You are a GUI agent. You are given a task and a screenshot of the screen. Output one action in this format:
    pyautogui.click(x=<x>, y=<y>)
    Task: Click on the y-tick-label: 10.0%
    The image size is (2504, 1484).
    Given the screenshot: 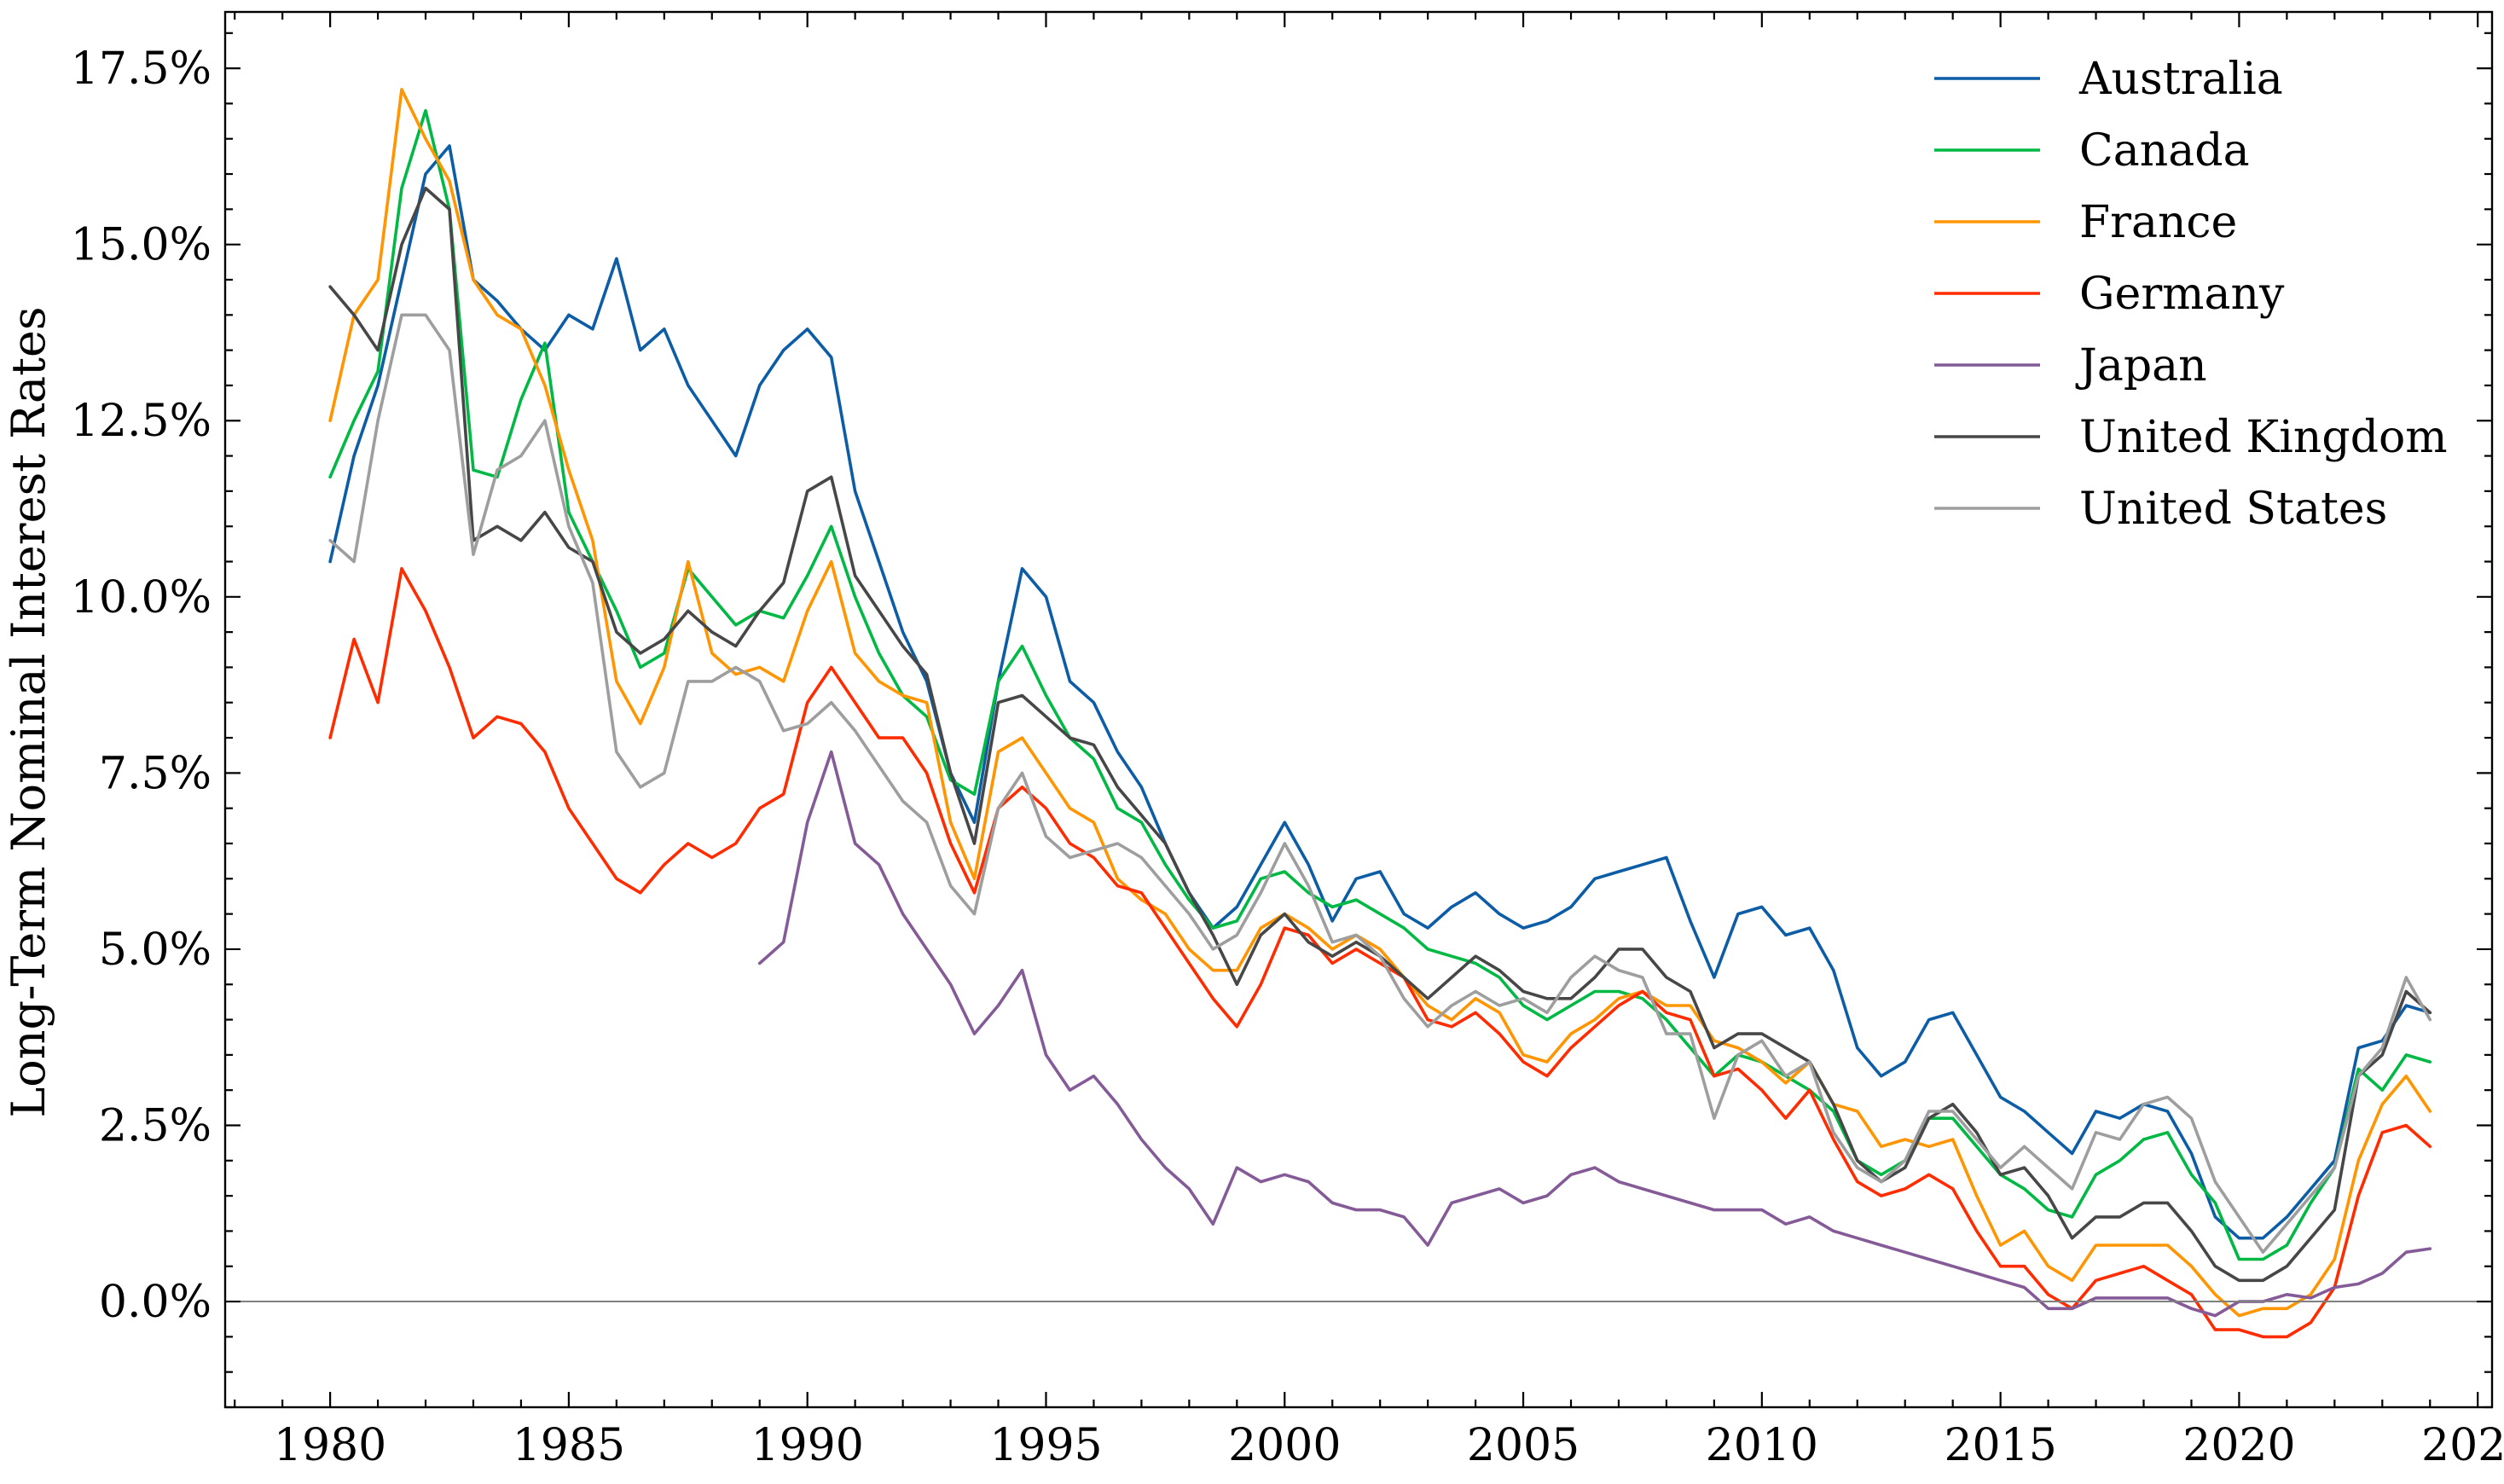 What is the action you would take?
    pyautogui.click(x=142, y=597)
    